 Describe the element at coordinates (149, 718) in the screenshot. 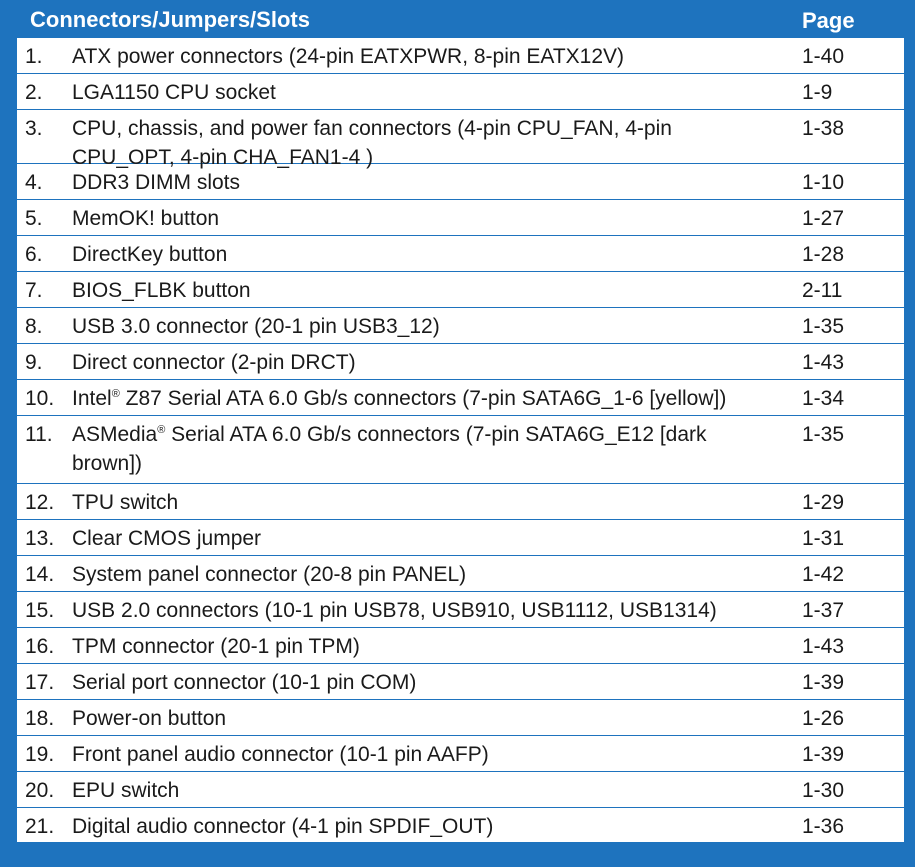

I see `row-description: Power-on button` at that location.